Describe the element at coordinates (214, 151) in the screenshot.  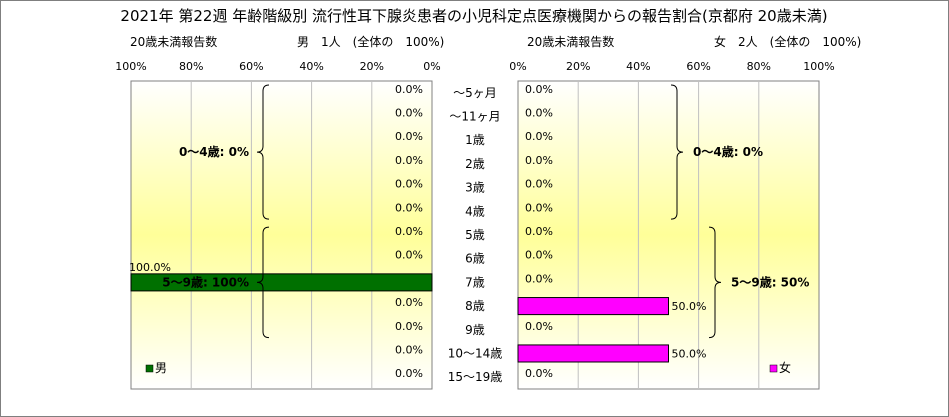
I see `male-group-label: 0～4歳: 0%` at that location.